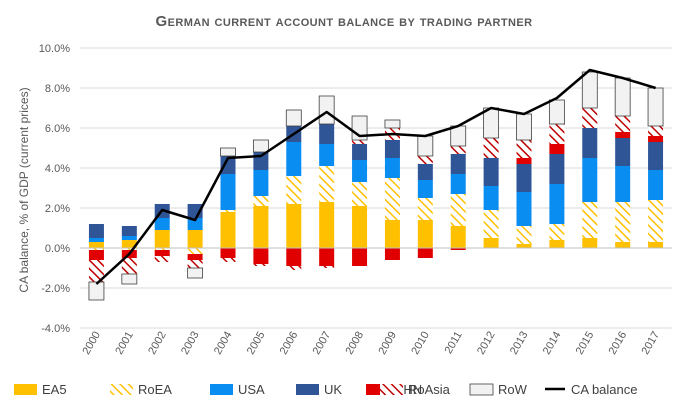  I want to click on legend-label-uk: UK, so click(333, 389).